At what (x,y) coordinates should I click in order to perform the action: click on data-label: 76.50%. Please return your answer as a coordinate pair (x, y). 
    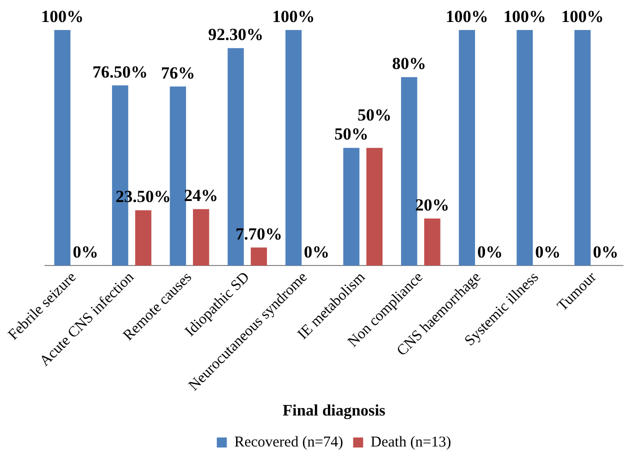
    Looking at the image, I should click on (120, 72).